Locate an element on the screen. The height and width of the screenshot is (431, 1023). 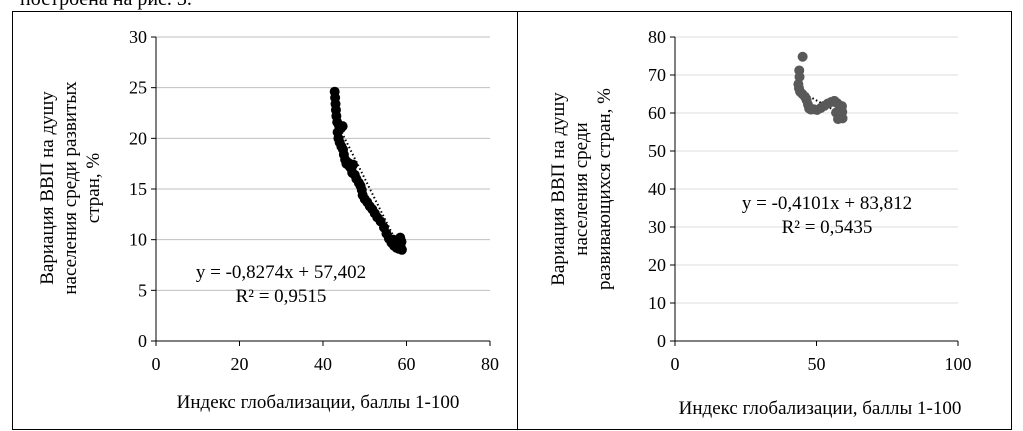
chart0-x-tick-label: 0 is located at coordinates (156, 364).